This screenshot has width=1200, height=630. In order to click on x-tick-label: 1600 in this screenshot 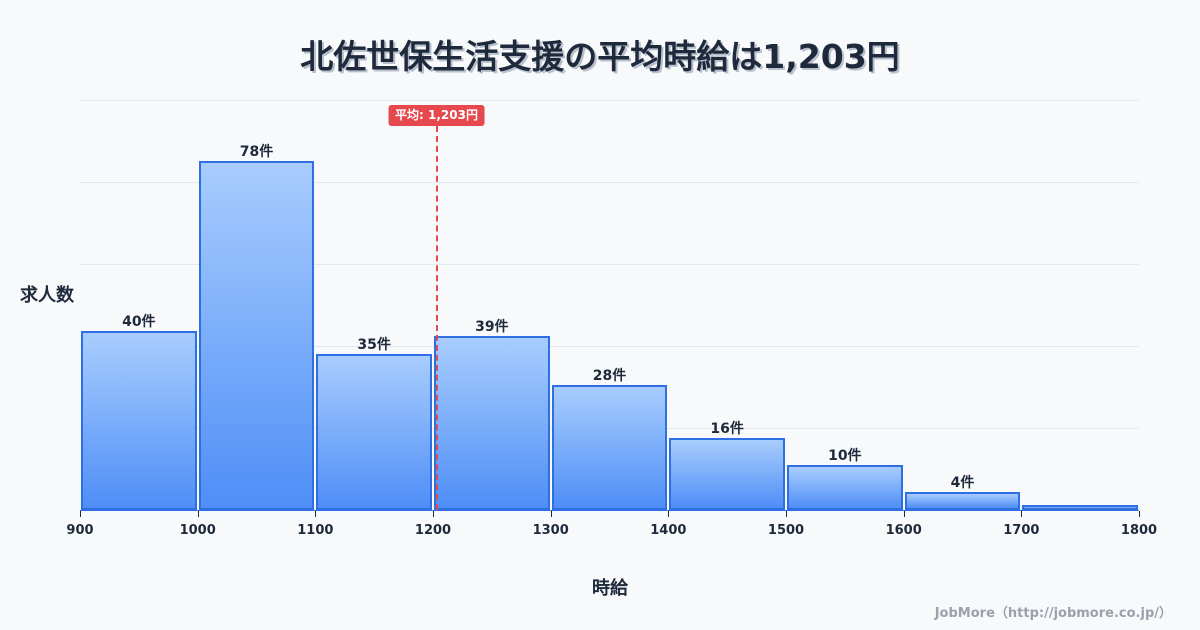, I will do `click(903, 530)`.